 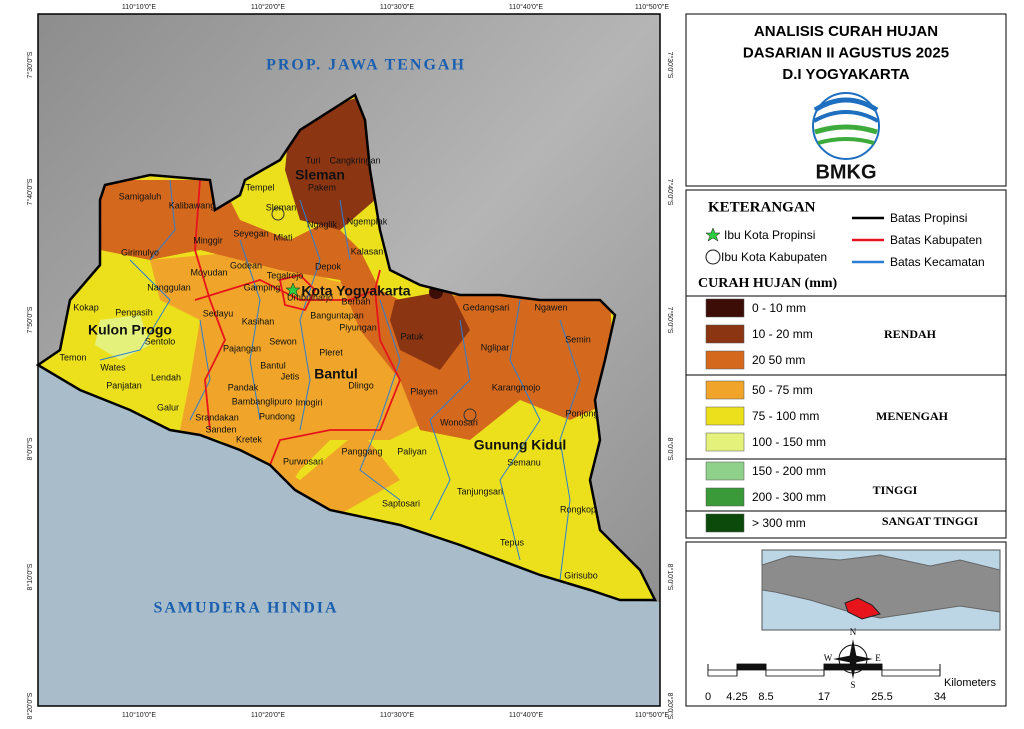 I want to click on kecamatan-label: Kasihan, so click(x=258, y=321).